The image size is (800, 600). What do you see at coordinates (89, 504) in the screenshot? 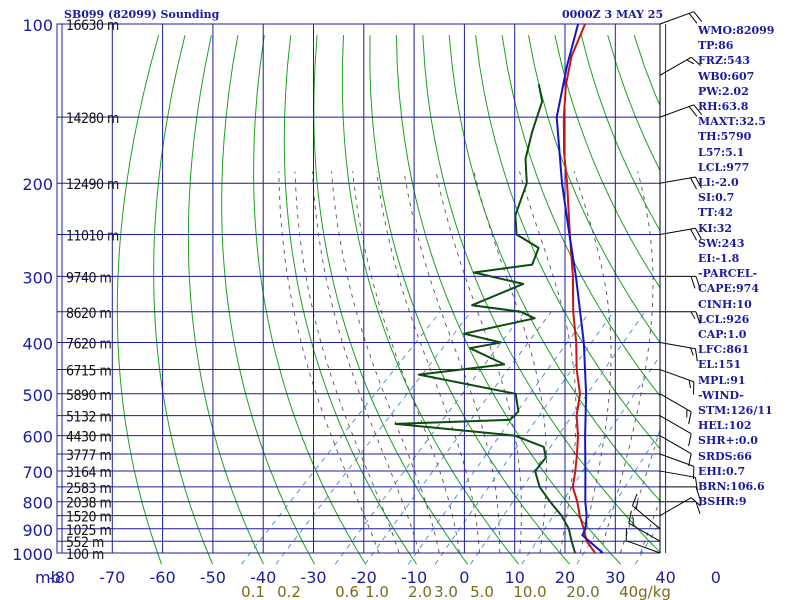
I see `height-label: 2038 m` at bounding box center [89, 504].